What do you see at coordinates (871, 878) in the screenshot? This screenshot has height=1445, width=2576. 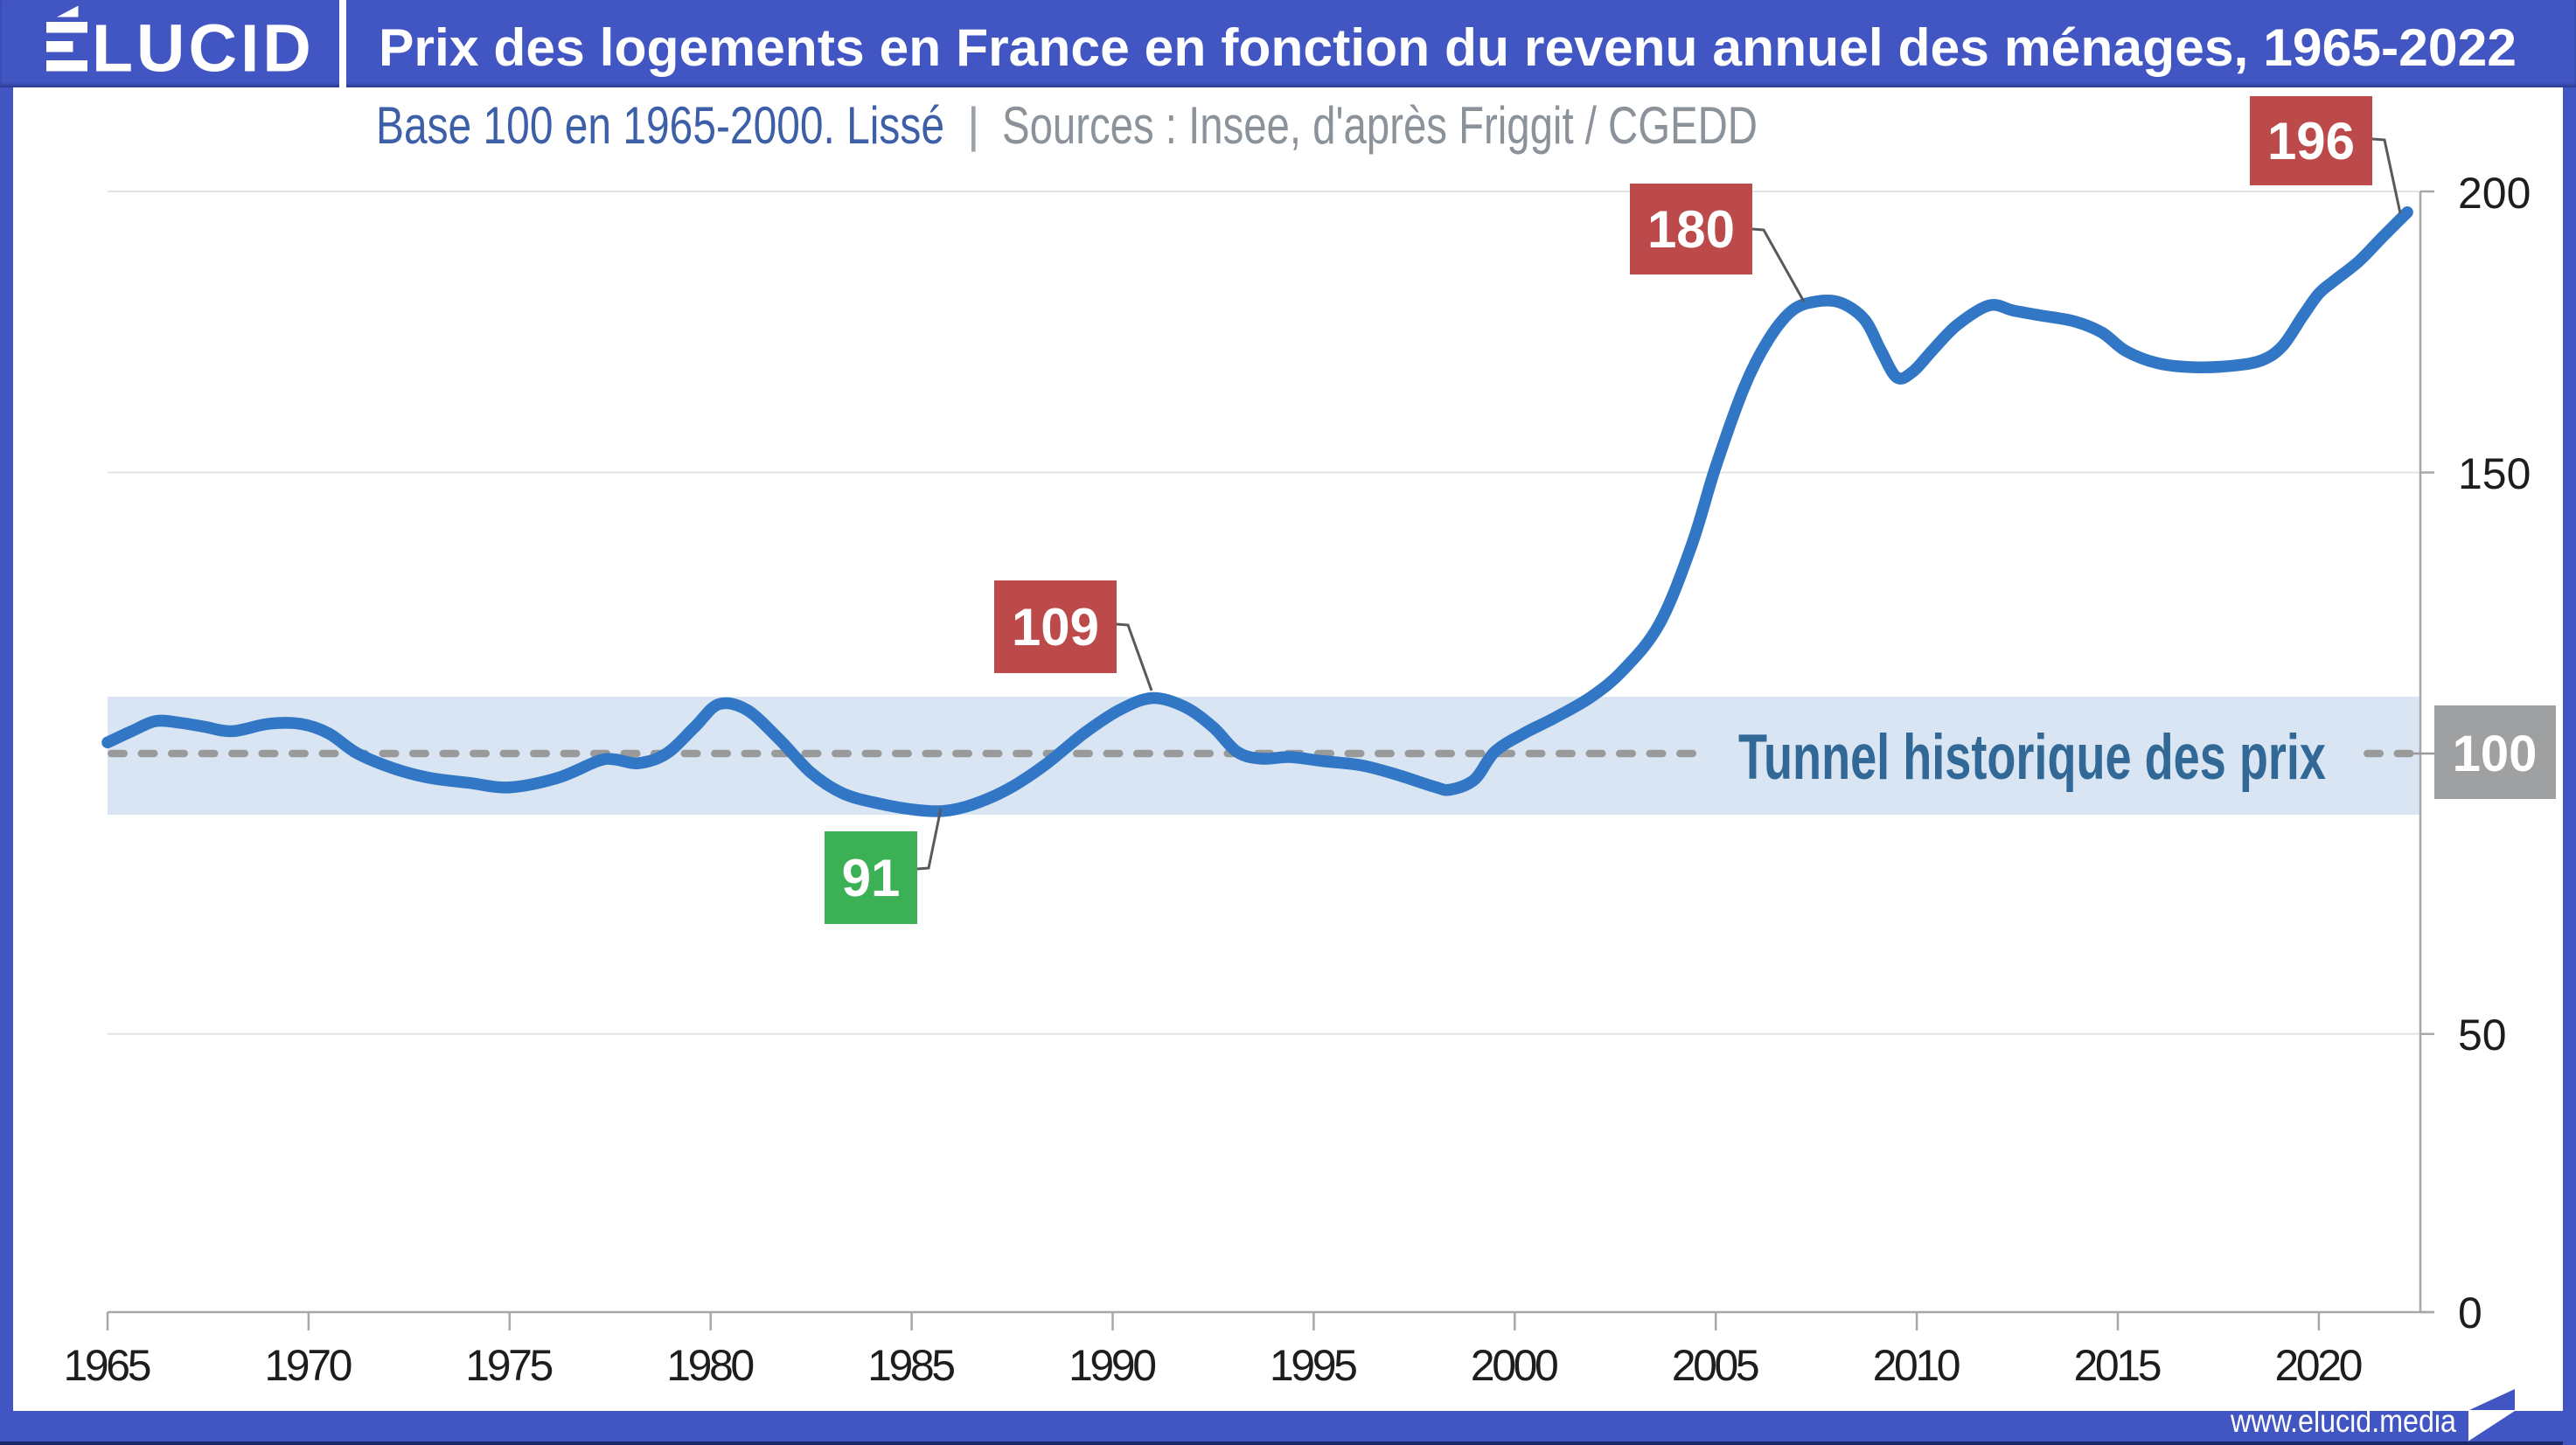 I see `svg-text: 91` at bounding box center [871, 878].